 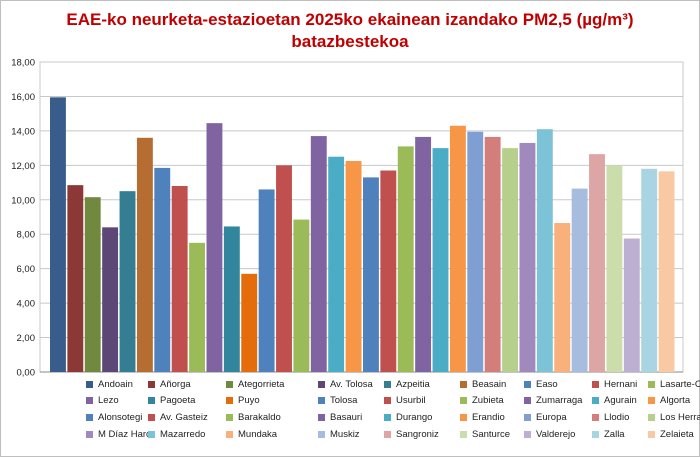 I want to click on legend-item: Agurain, so click(x=614, y=400).